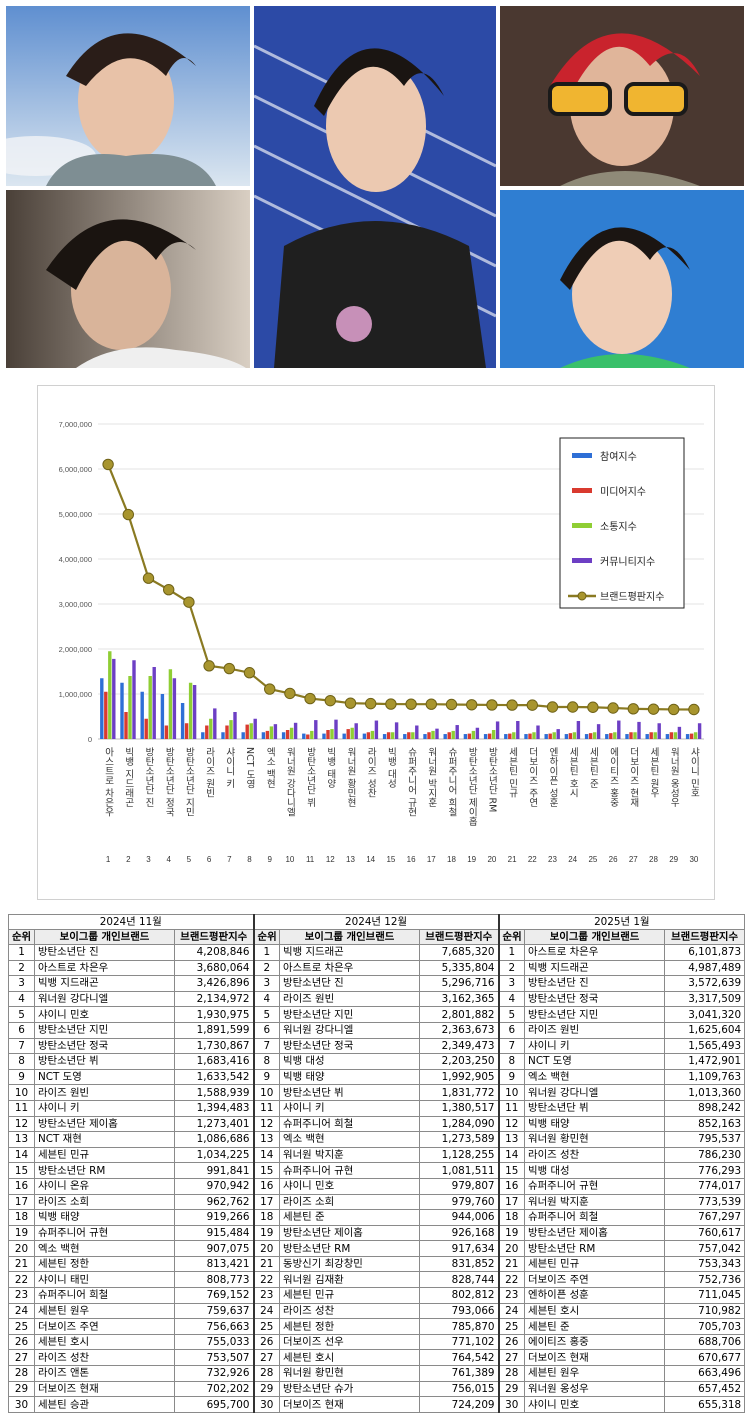 This screenshot has width=750, height=1413. What do you see at coordinates (595, 1170) in the screenshot?
I see `name-cell: 빅뱅 대성` at bounding box center [595, 1170].